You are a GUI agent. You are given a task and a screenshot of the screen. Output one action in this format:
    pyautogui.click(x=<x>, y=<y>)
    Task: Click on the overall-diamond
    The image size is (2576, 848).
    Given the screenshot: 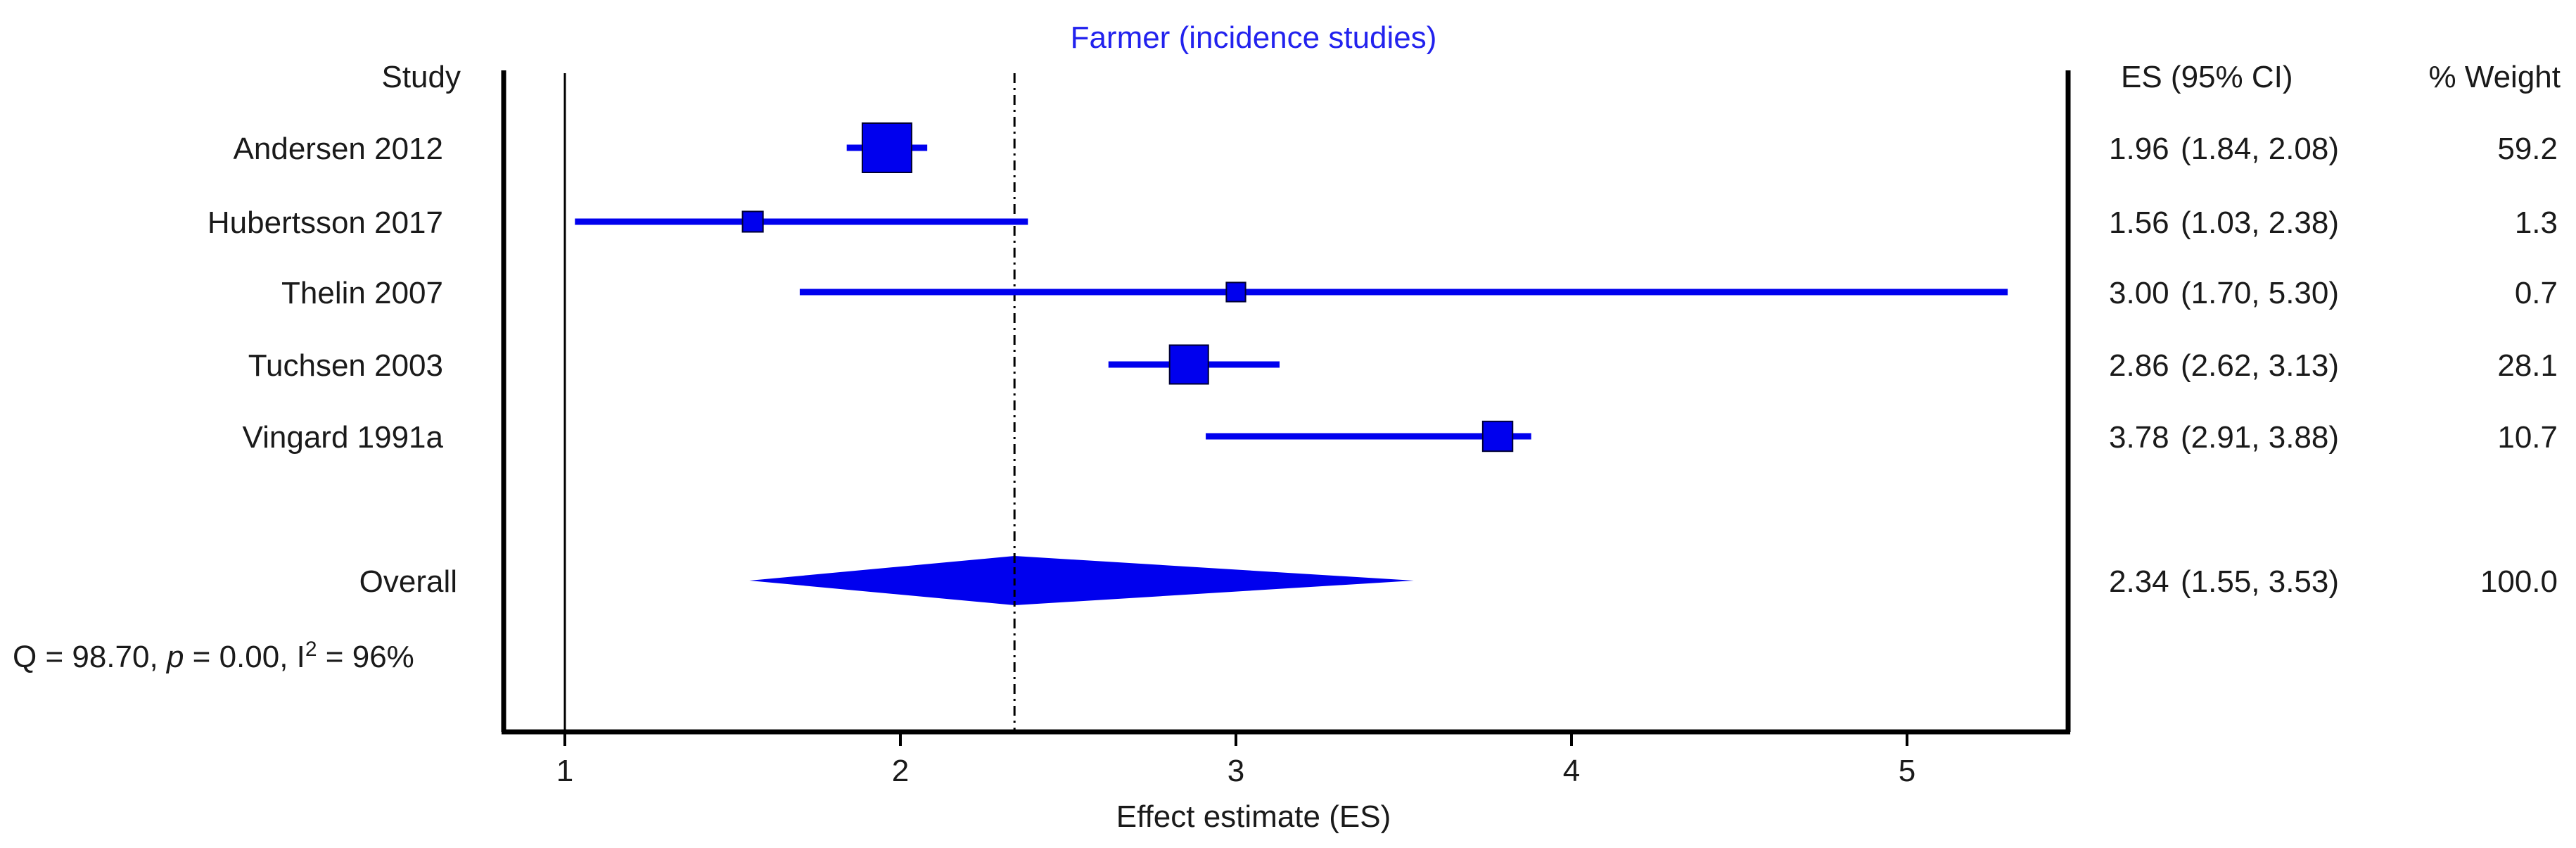 What is the action you would take?
    pyautogui.click(x=1081, y=580)
    